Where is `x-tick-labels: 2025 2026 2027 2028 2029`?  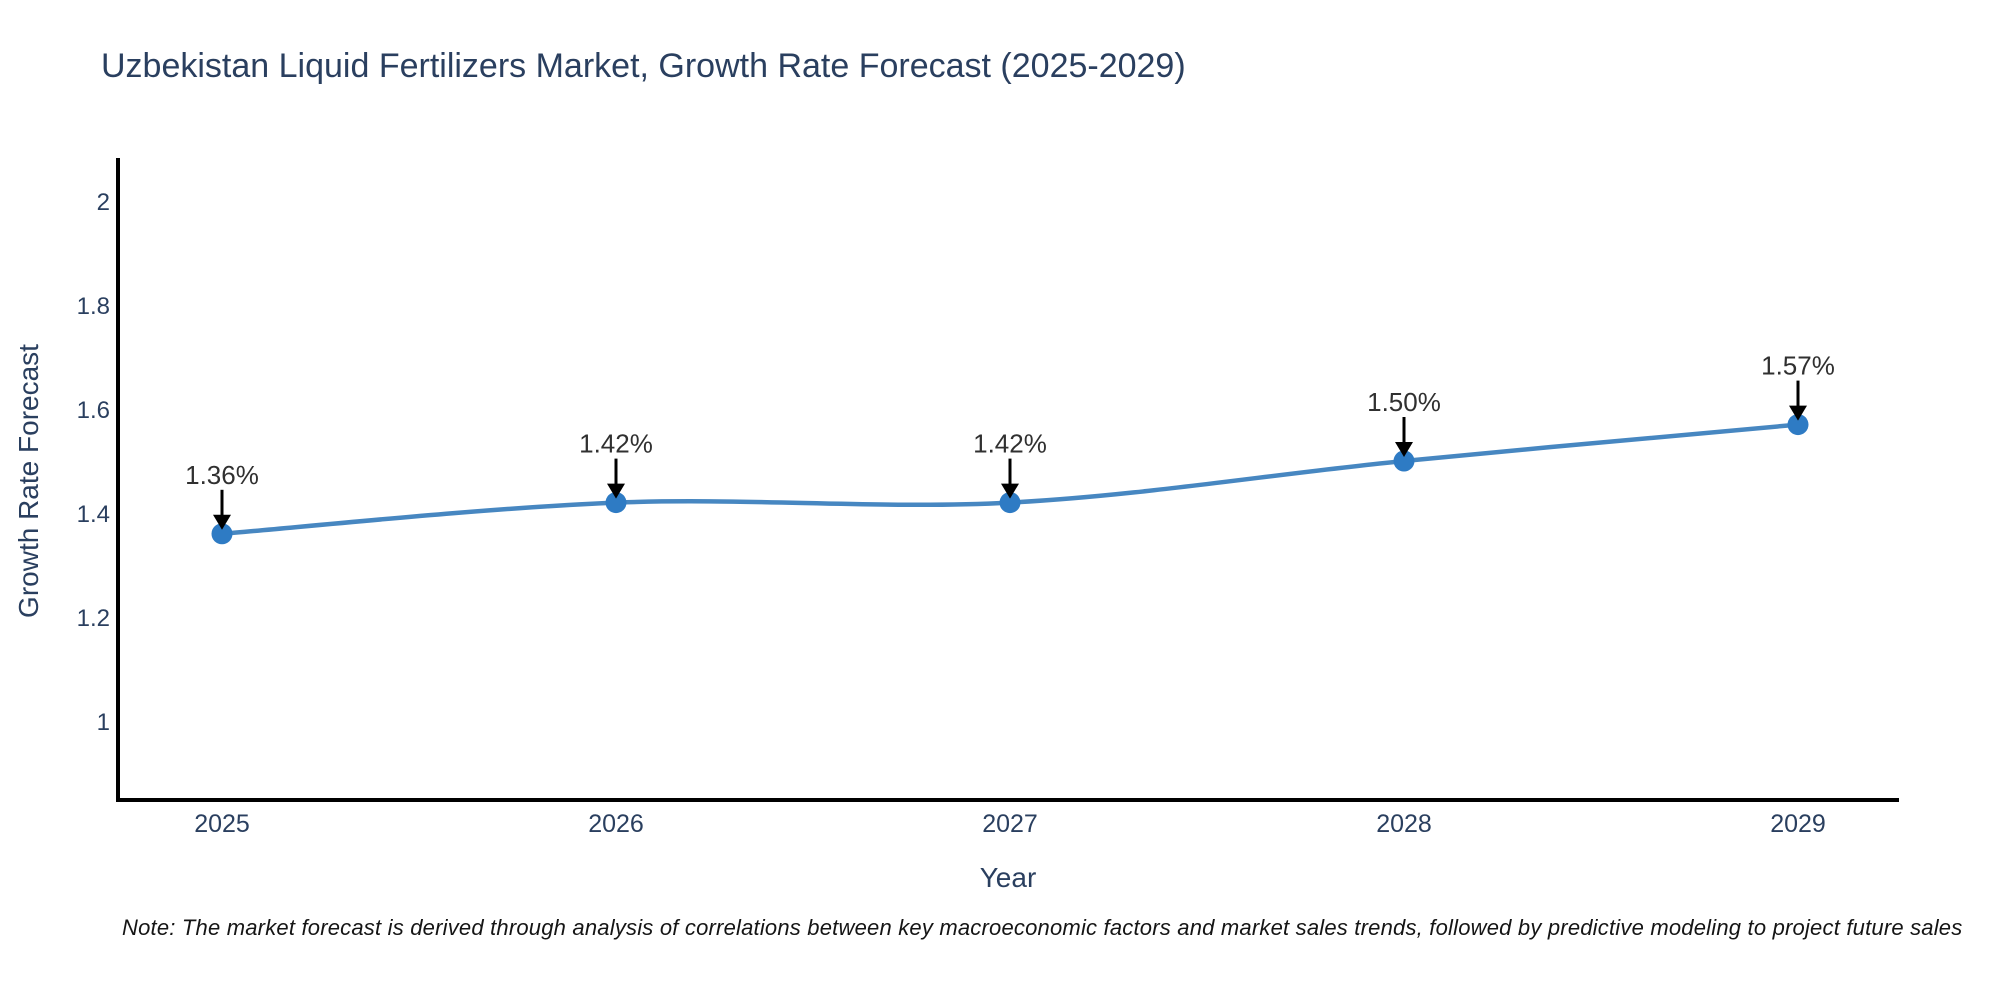 x-tick-labels: 2025 2026 2027 2028 2029 is located at coordinates (1010, 824).